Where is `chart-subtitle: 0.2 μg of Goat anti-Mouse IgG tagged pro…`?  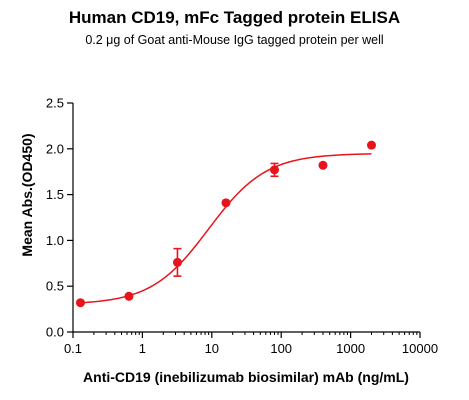
chart-subtitle: 0.2 μg of Goat anti-Mouse IgG tagged pro… is located at coordinates (234, 40).